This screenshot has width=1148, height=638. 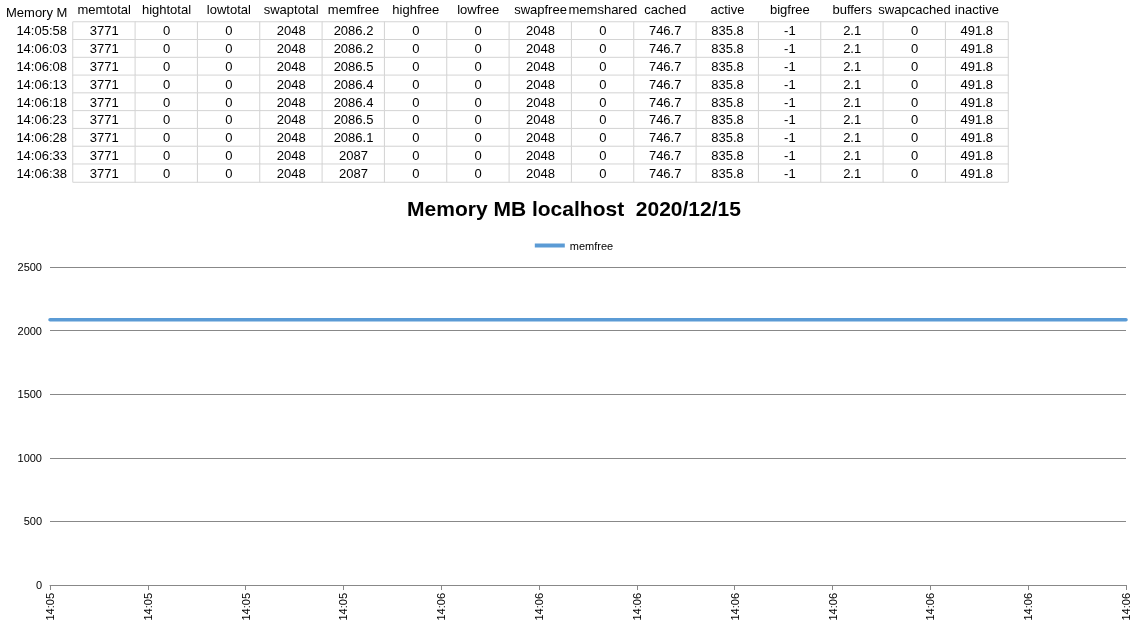 What do you see at coordinates (41, 138) in the screenshot?
I see `y-tick-label: 14:06:28` at bounding box center [41, 138].